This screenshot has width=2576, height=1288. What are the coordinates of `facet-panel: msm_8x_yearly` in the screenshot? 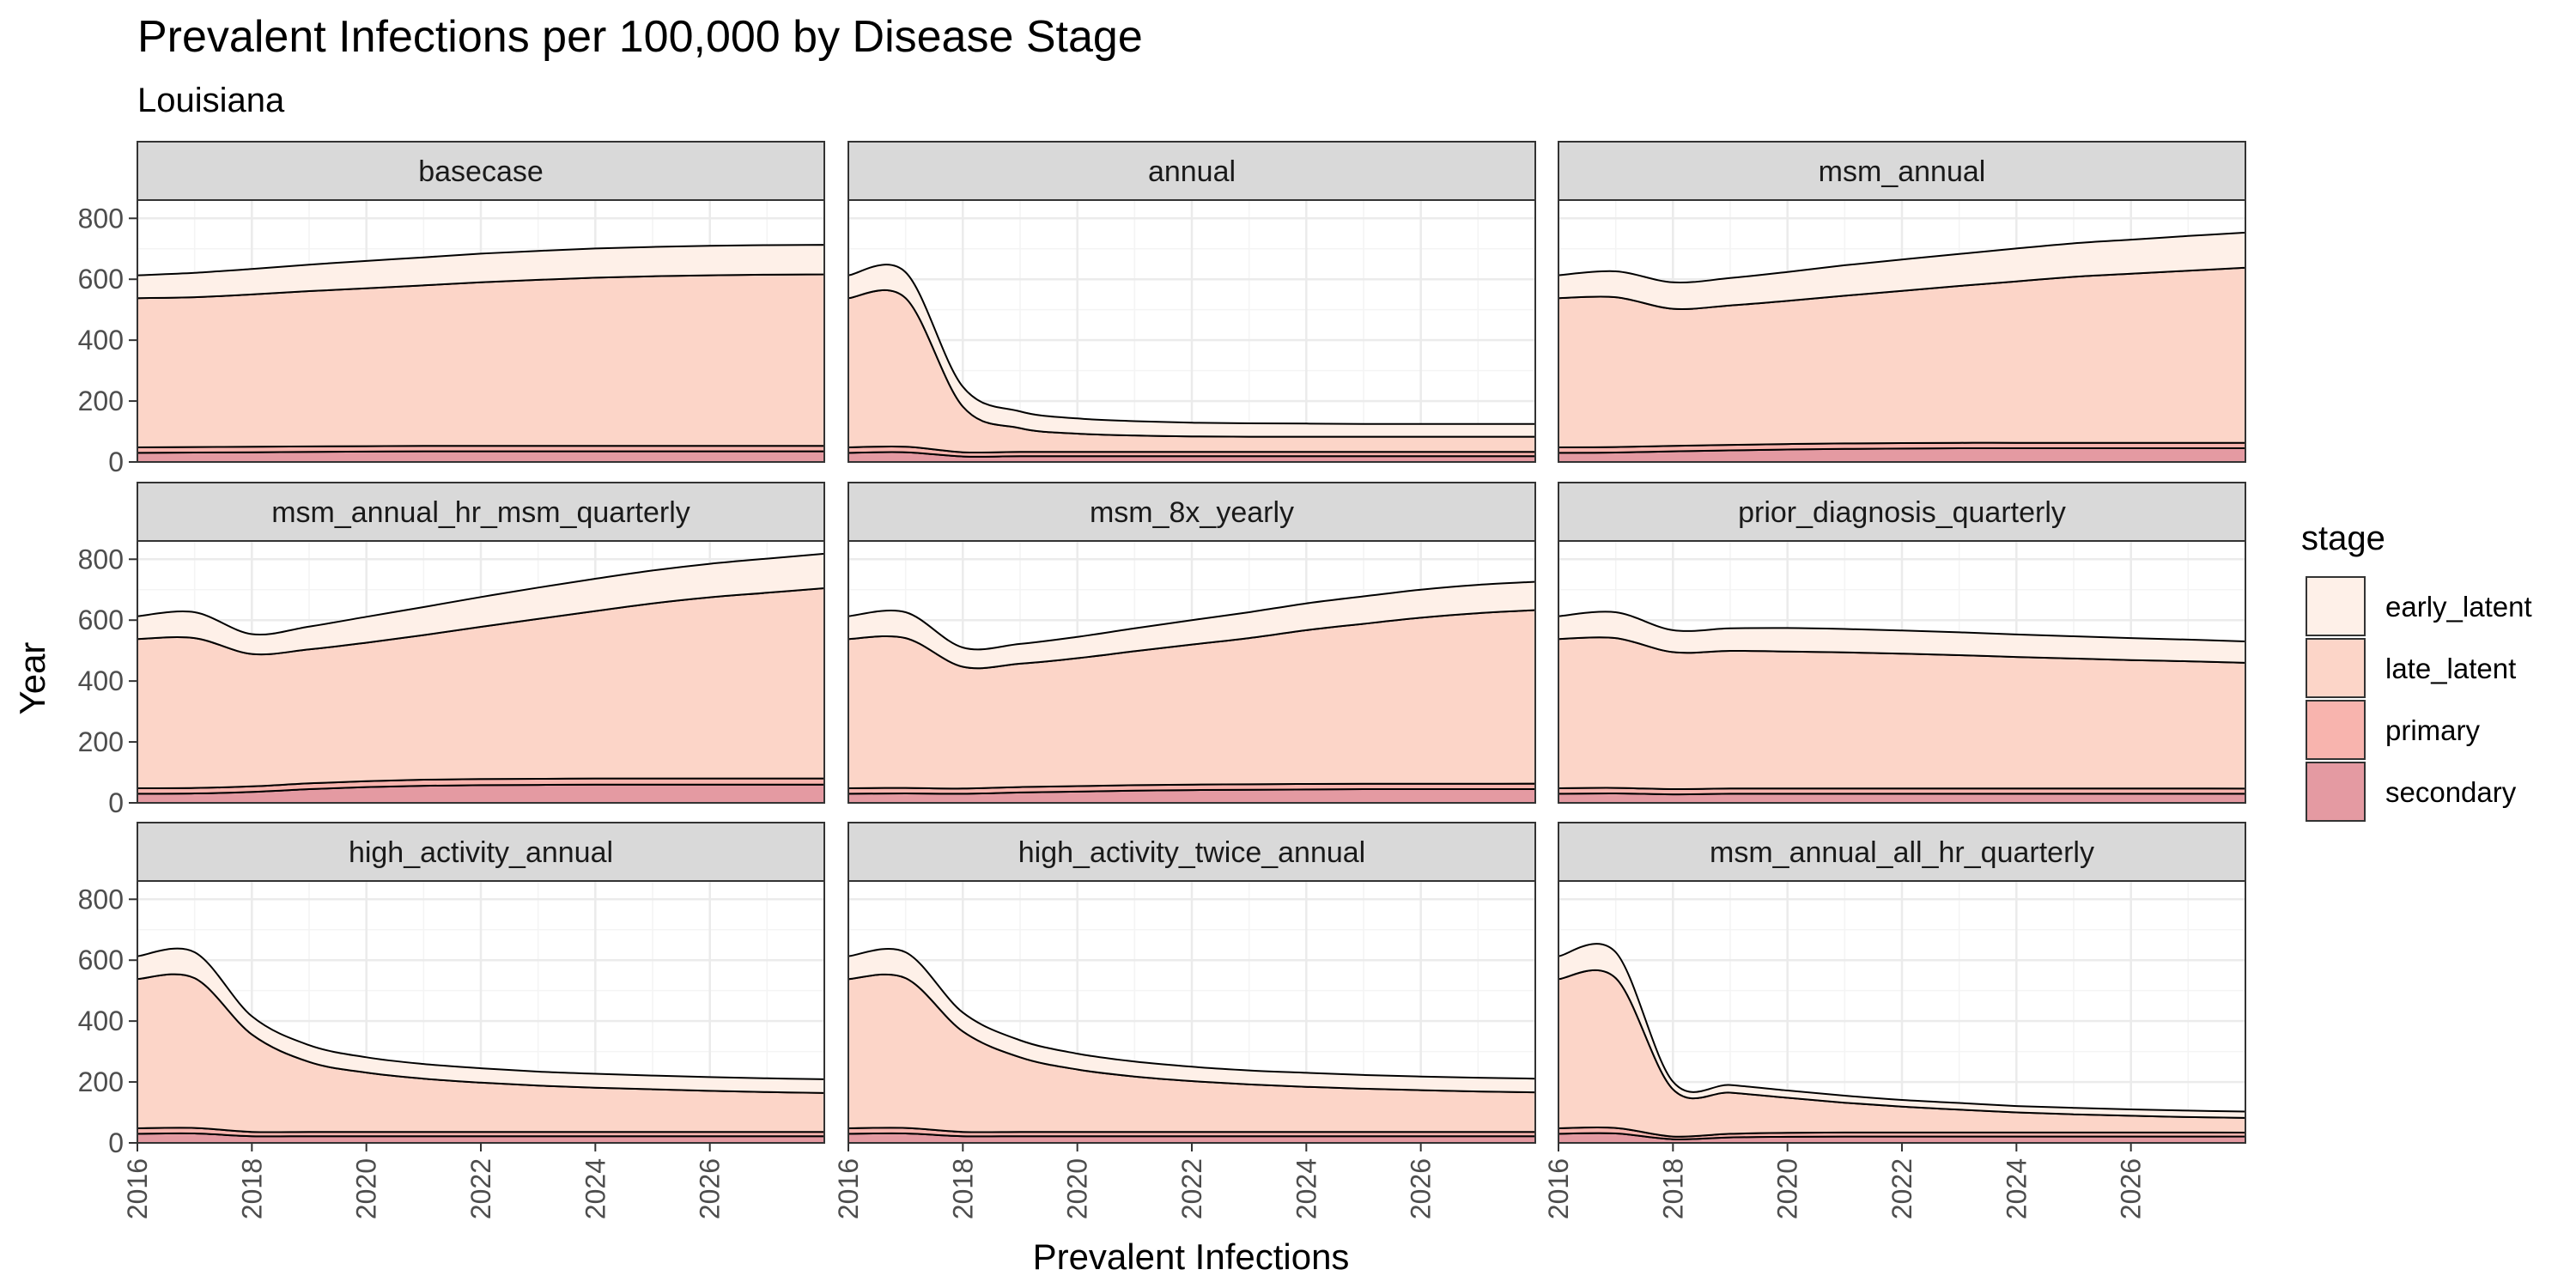 It's located at (1191, 643).